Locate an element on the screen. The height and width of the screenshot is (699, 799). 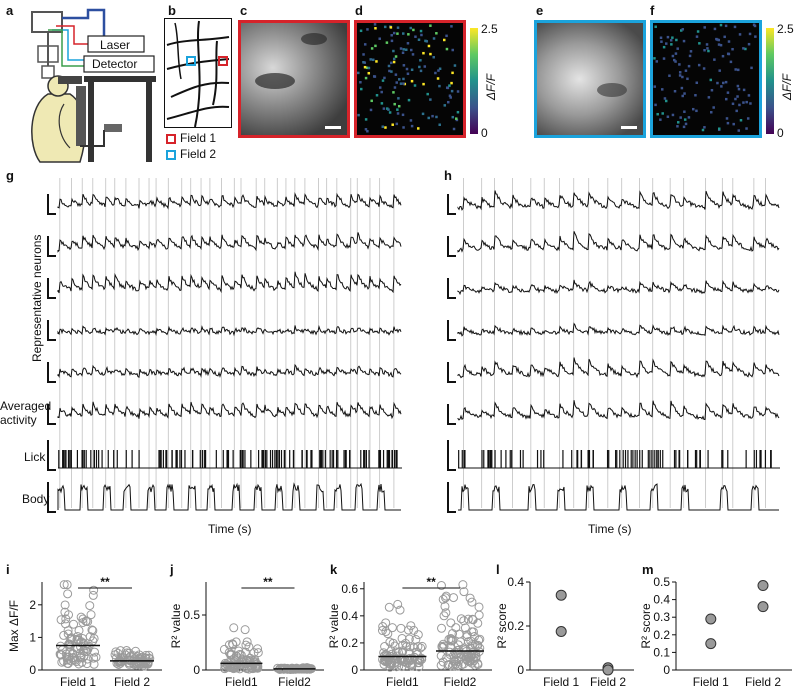
panel-label-c: c is located at coordinates (244, 10).